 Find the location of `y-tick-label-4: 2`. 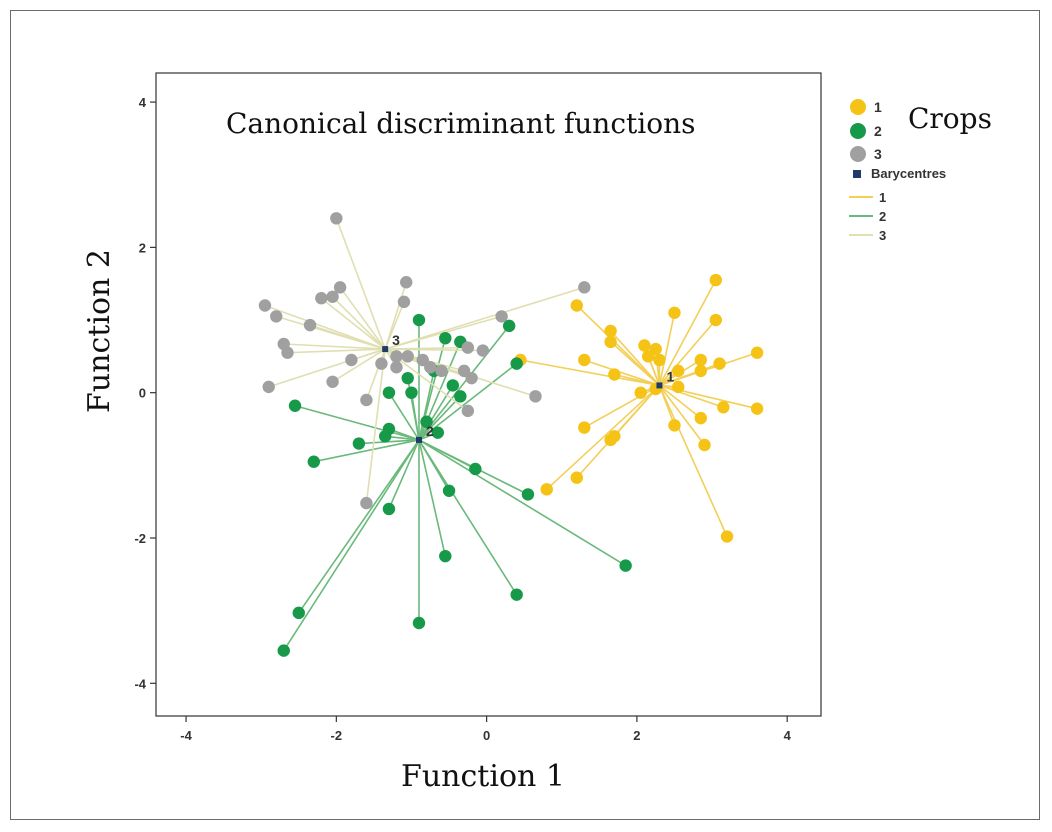

y-tick-label-4: 2 is located at coordinates (142, 247).